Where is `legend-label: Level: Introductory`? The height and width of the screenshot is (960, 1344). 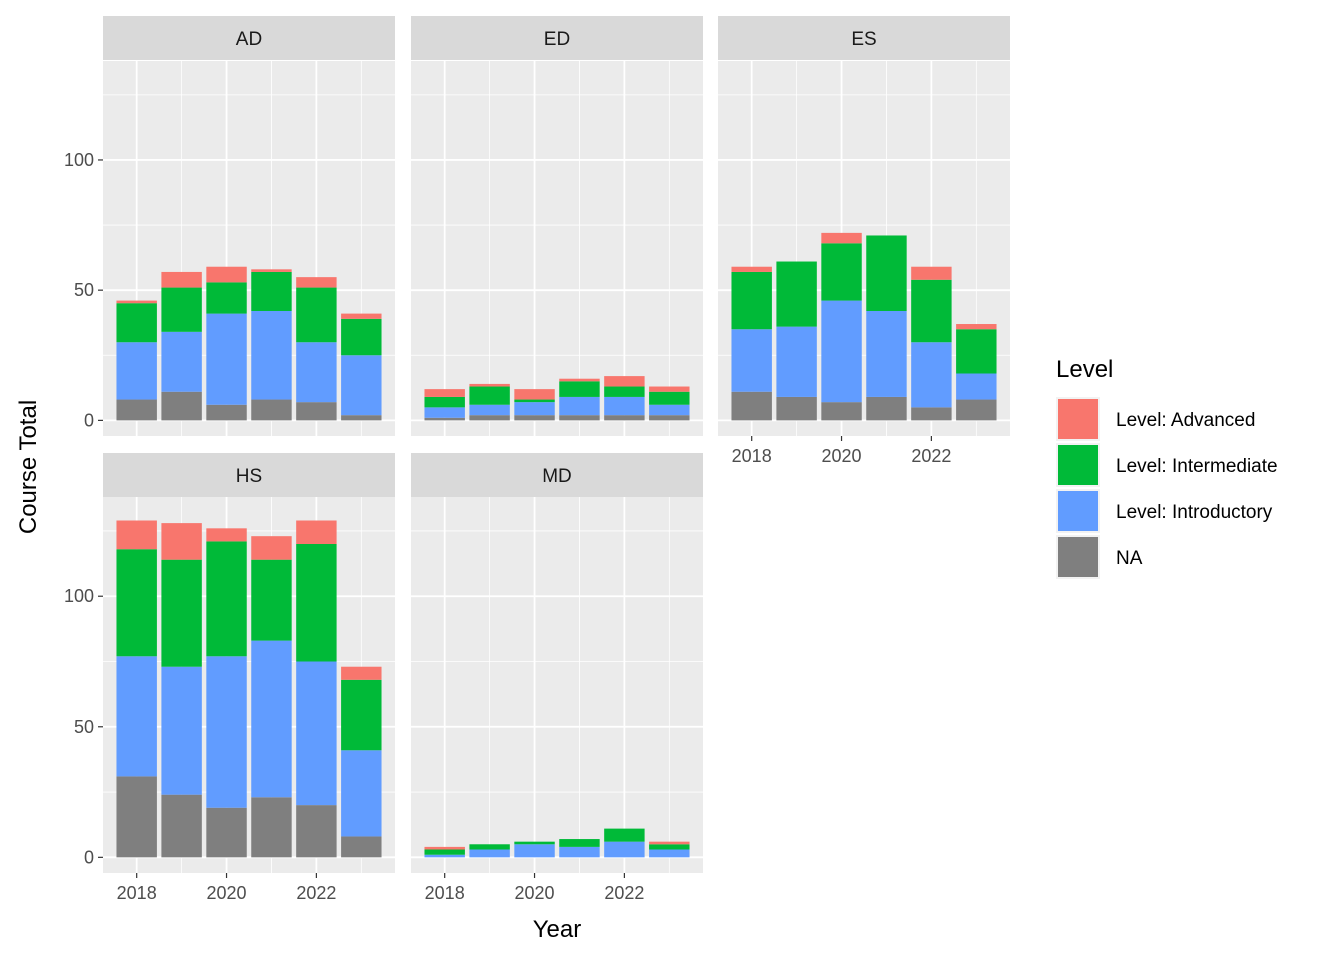
legend-label: Level: Introductory is located at coordinates (1194, 512).